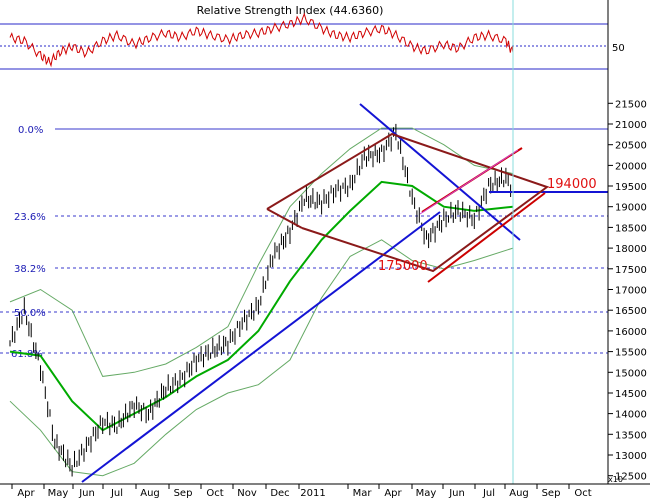 The width and height of the screenshot is (650, 498). I want to click on triangle-left-edge, so click(284, 218).